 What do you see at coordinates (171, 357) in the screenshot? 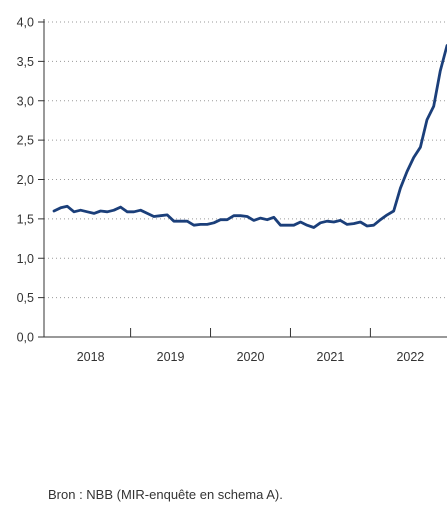
I see `x-tick-label: 2019` at bounding box center [171, 357].